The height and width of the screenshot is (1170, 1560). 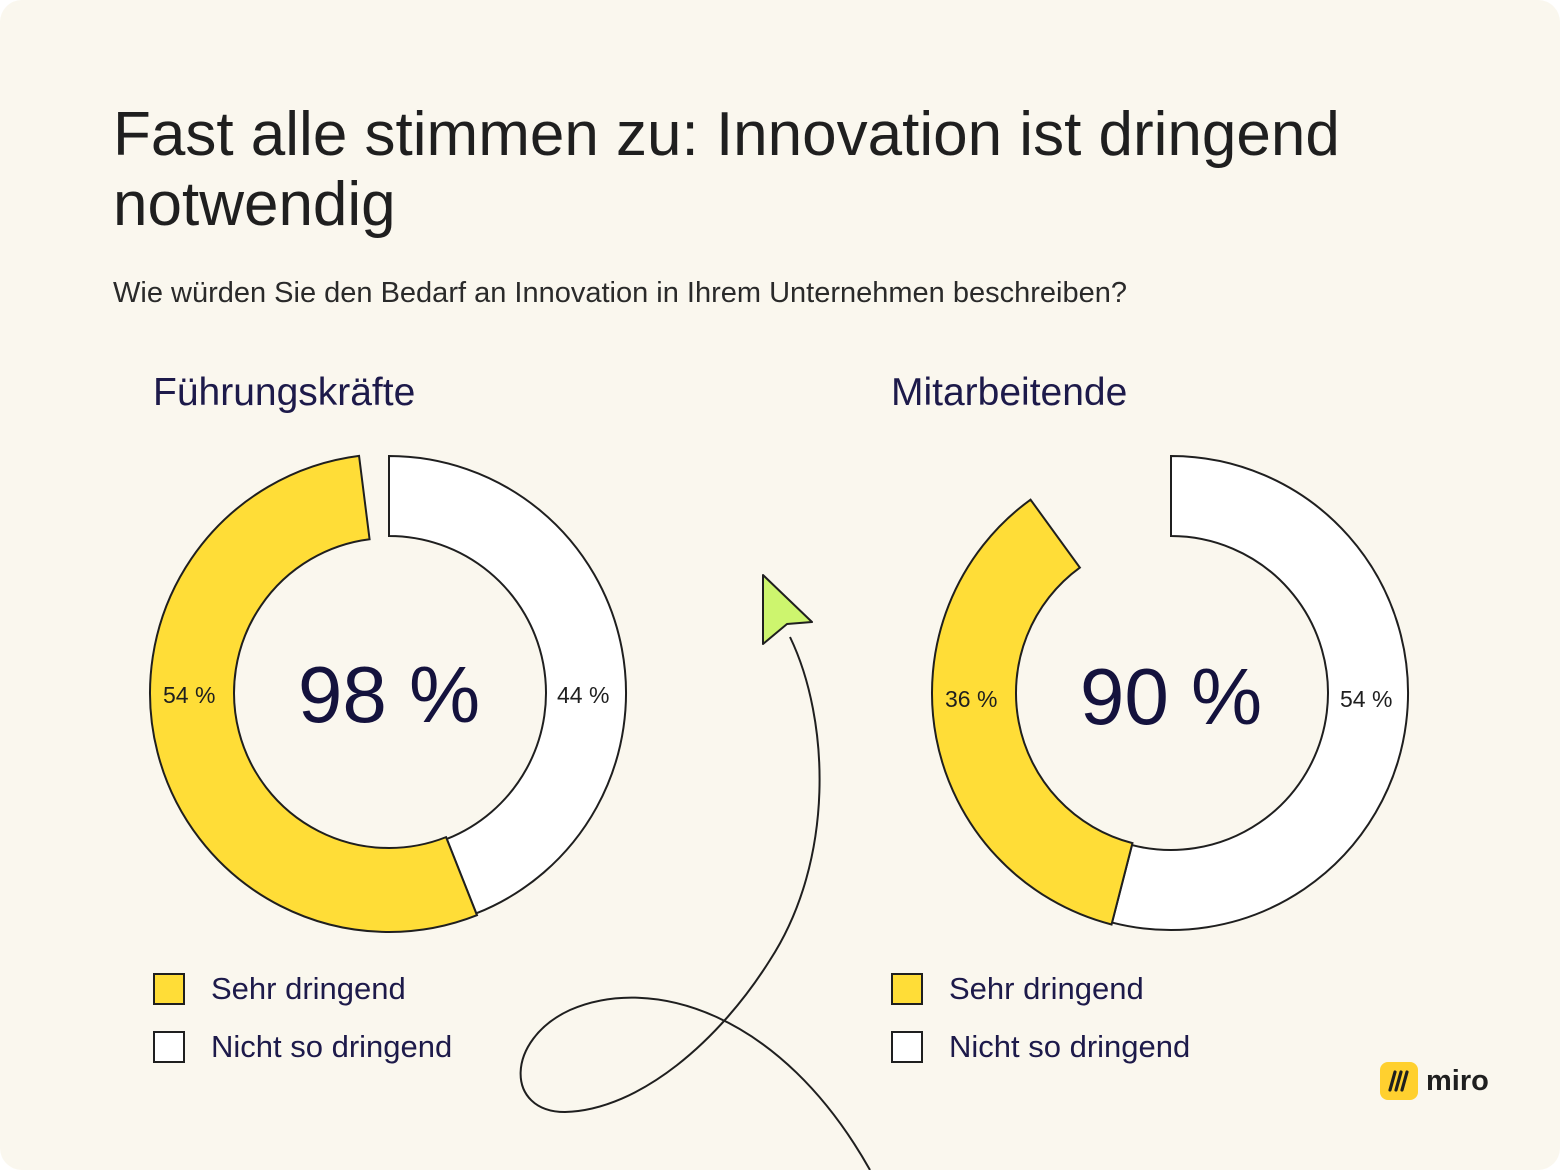 What do you see at coordinates (1457, 1080) in the screenshot?
I see `miro-logo-text: miro` at bounding box center [1457, 1080].